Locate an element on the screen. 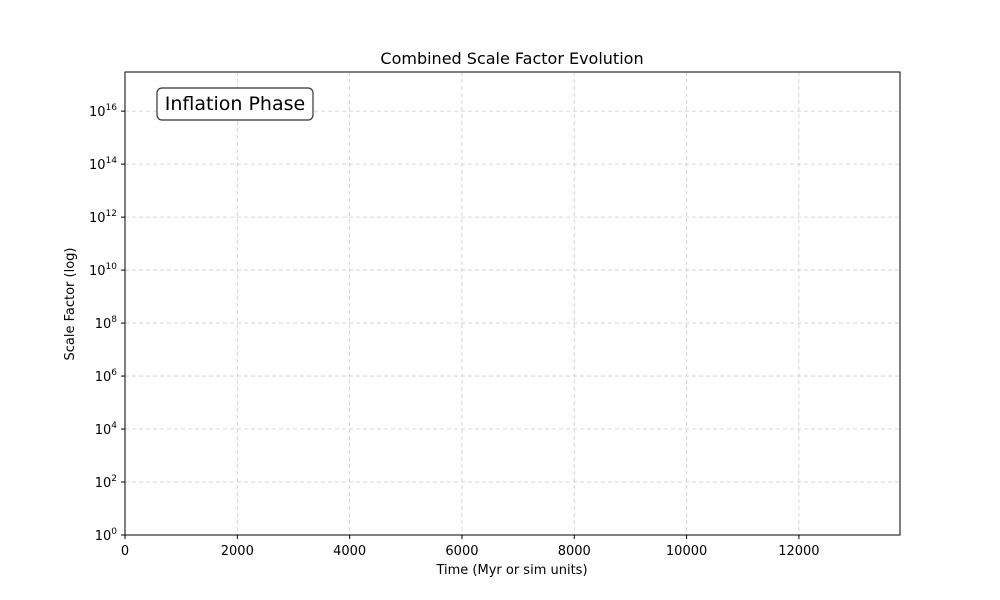  x-axis: 0 2000 4000 6000 8000 10000 12000 is located at coordinates (470, 547).